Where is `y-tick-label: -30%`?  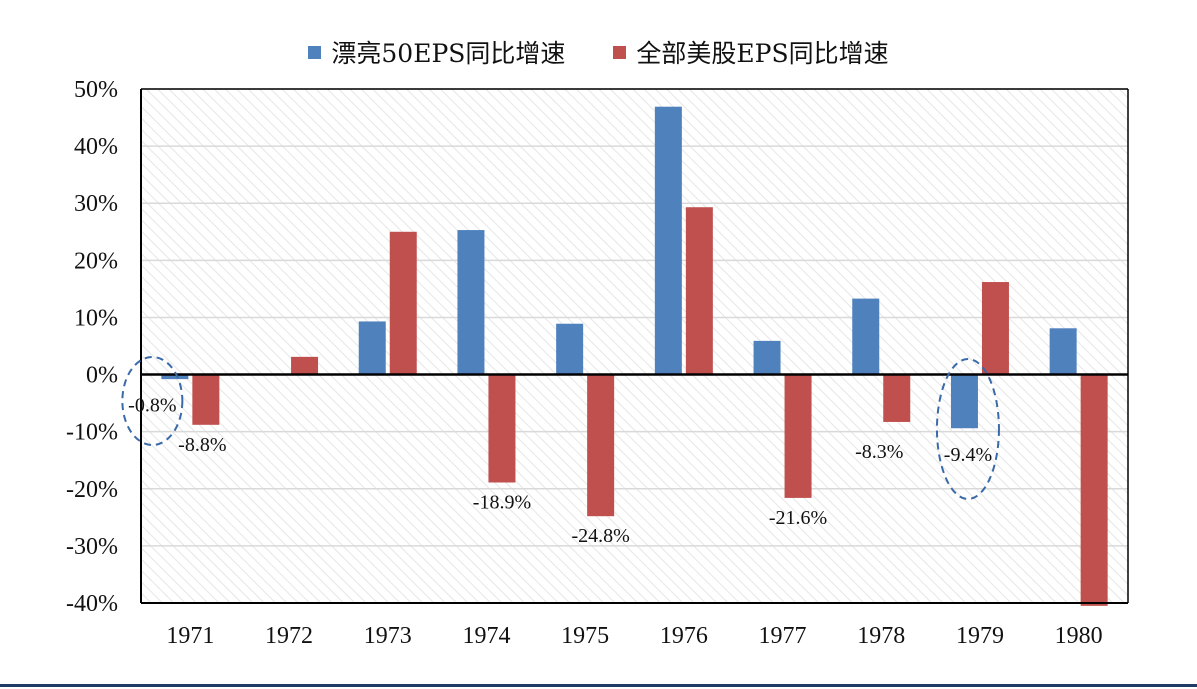
y-tick-label: -30% is located at coordinates (92, 547).